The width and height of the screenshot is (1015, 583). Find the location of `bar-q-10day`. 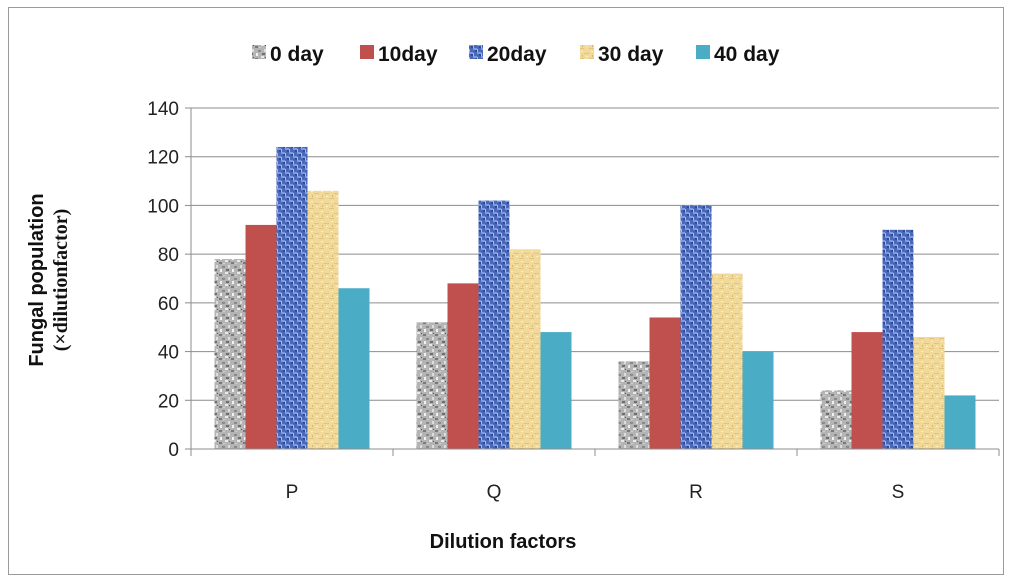

bar-q-10day is located at coordinates (463, 366).